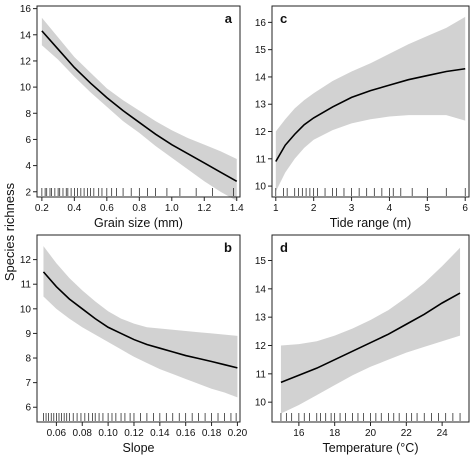 The height and width of the screenshot is (466, 474). I want to click on x-tick-label-c: 2, so click(314, 208).